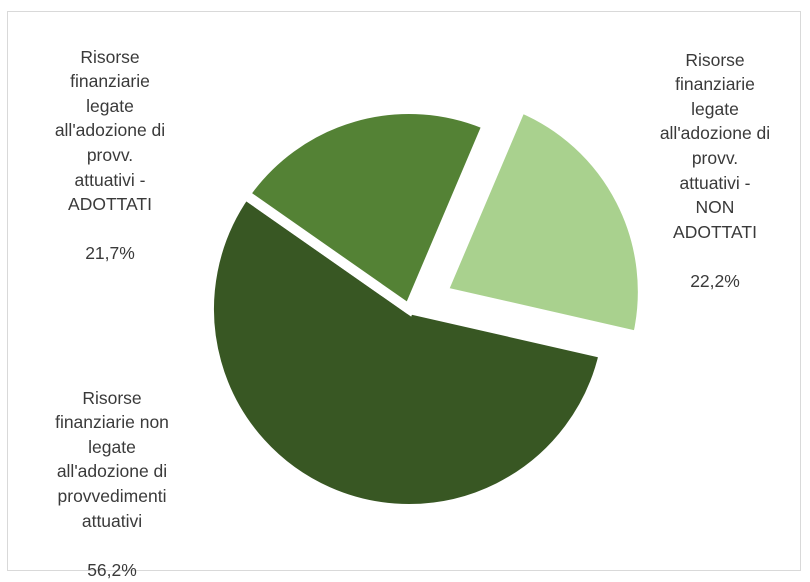  I want to click on slice-value-label: 21,7%, so click(110, 253).